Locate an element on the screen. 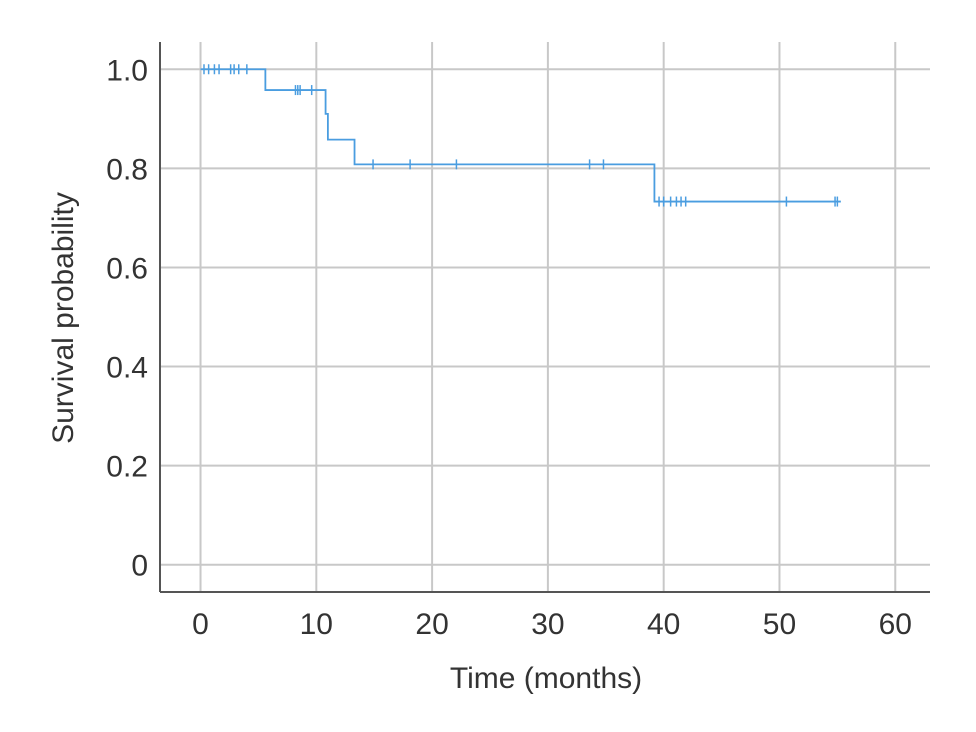  survival-curve is located at coordinates (520, 135).